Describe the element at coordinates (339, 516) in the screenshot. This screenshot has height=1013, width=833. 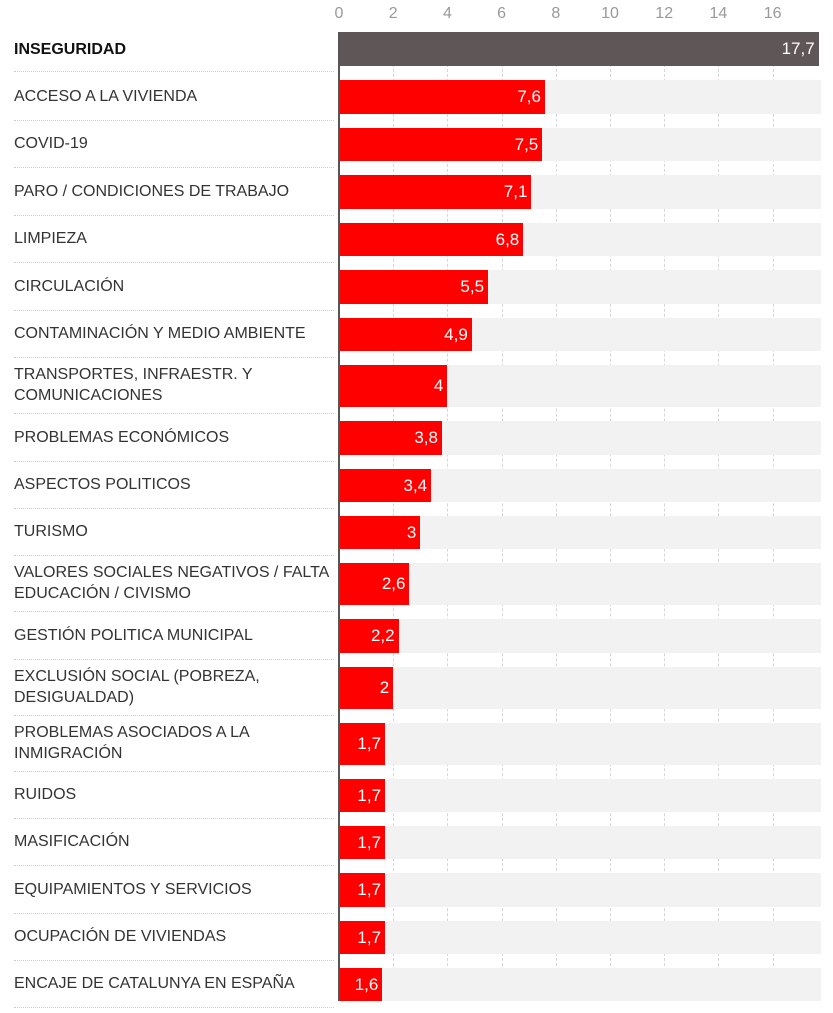
I see `y-axis-line` at that location.